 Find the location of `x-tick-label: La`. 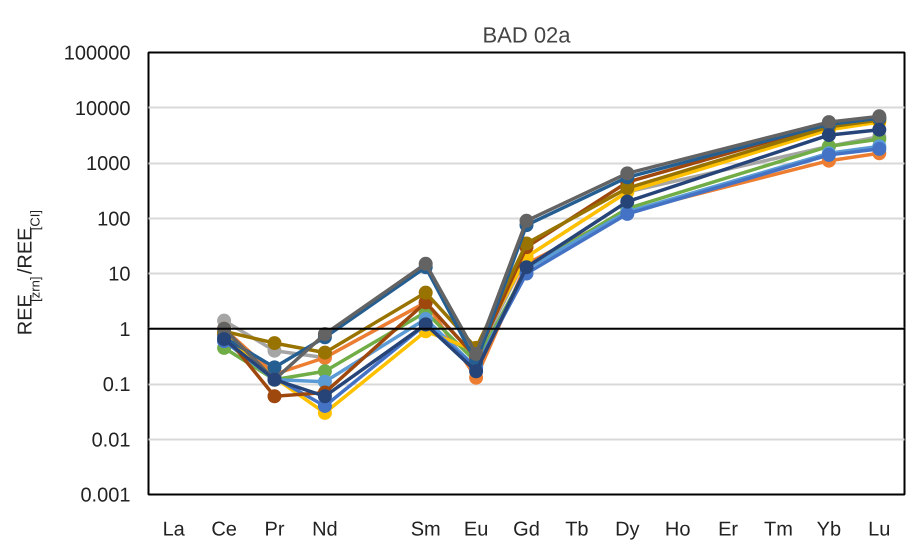

x-tick-label: La is located at coordinates (174, 529).